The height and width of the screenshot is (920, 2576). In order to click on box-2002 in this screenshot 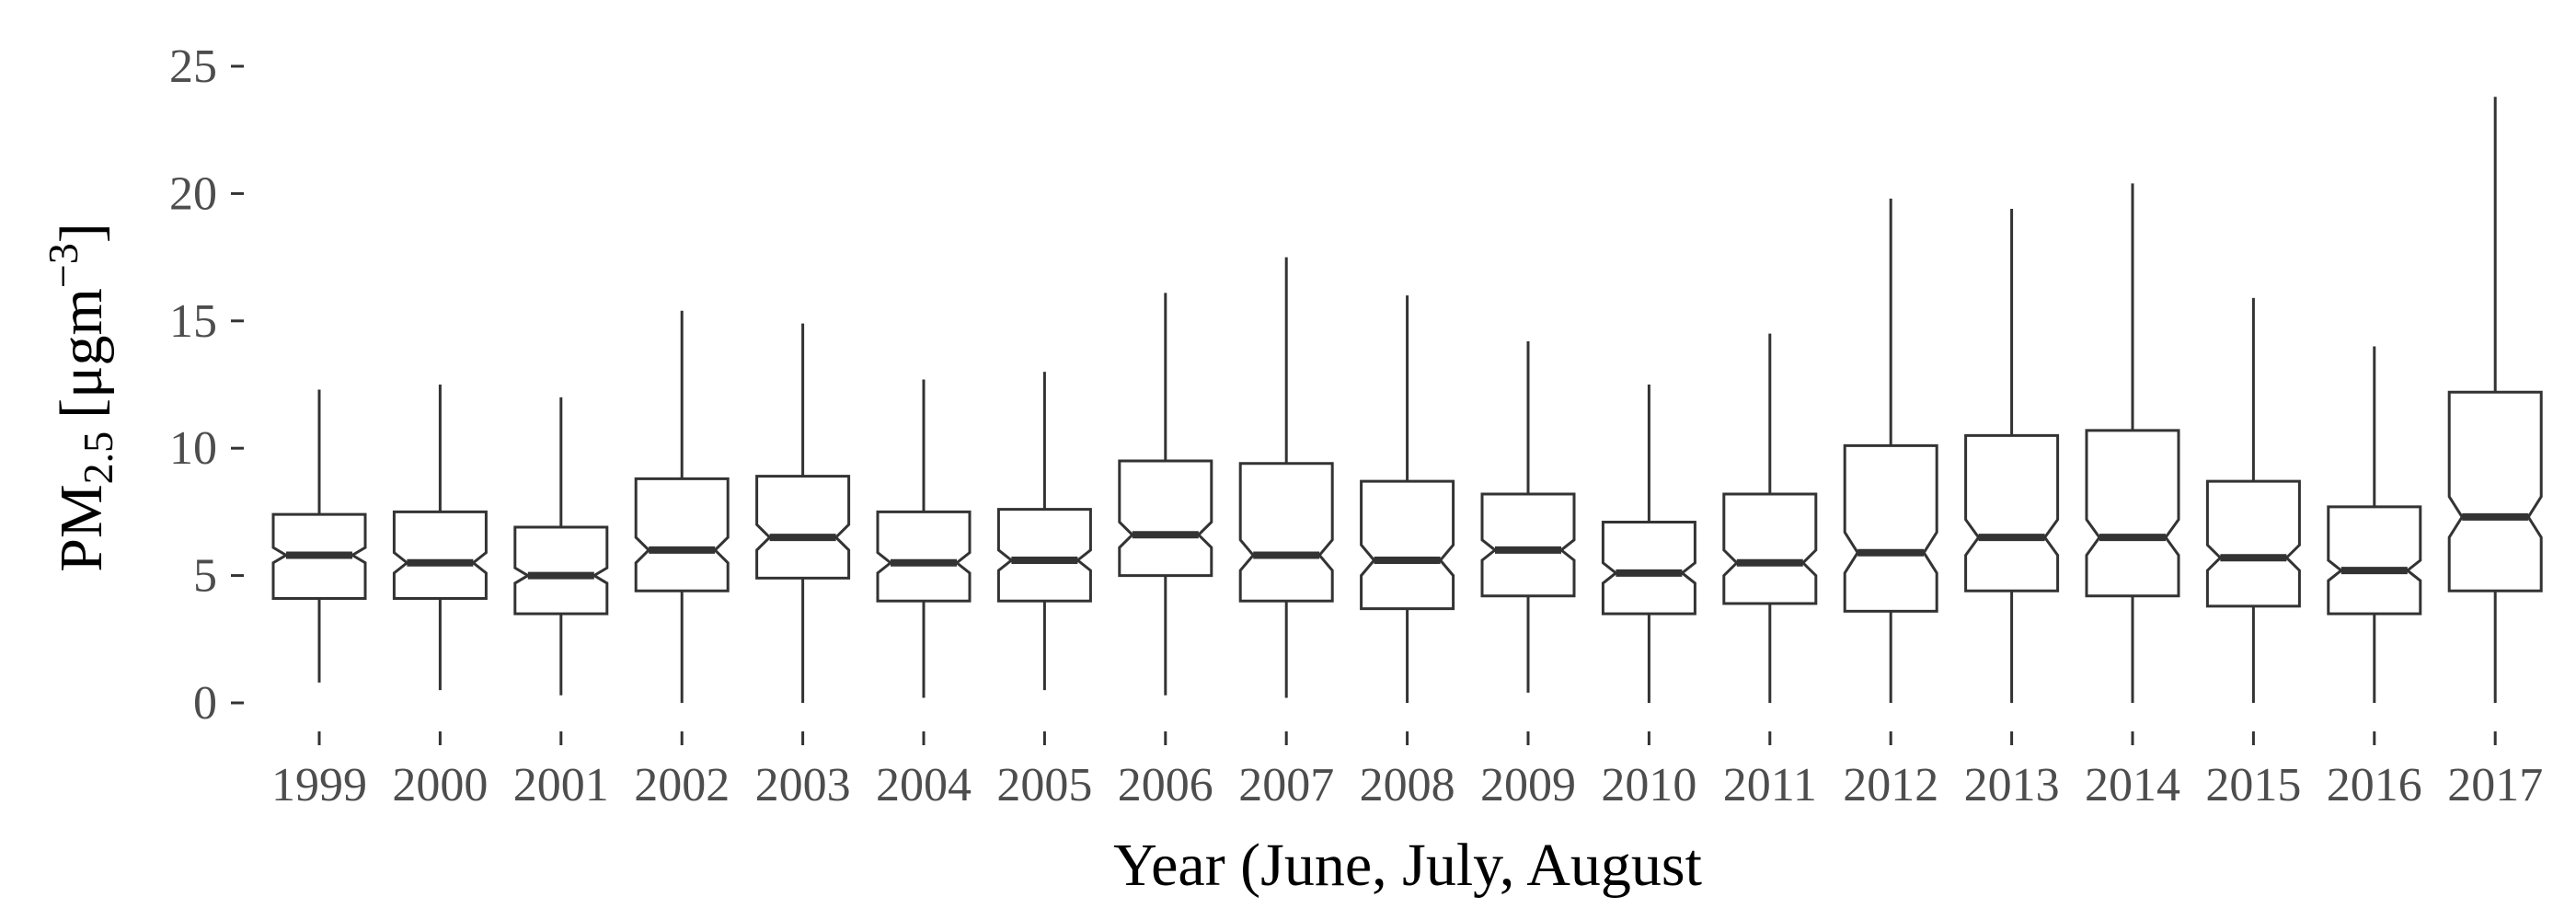, I will do `click(682, 506)`.